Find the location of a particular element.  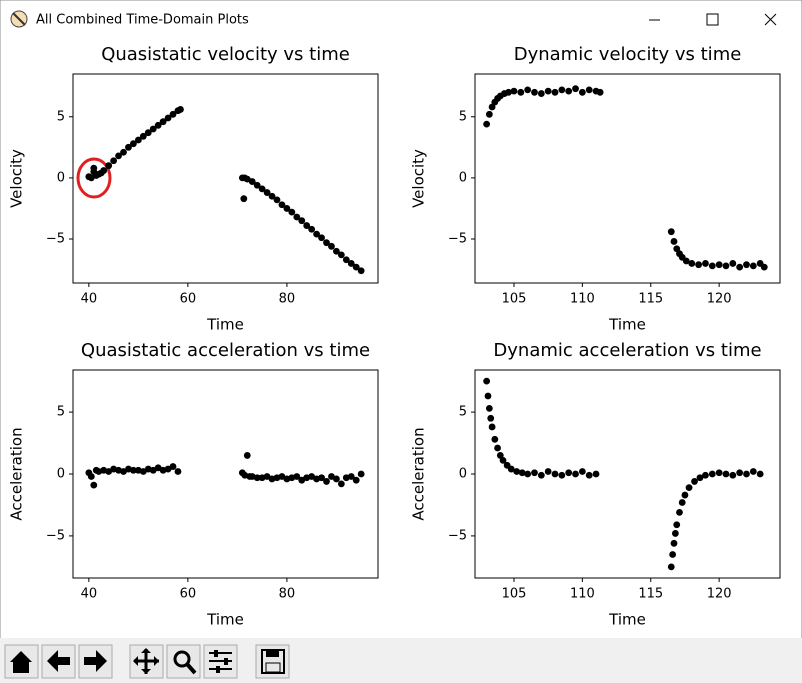

window-title: All Combined Time-Domain Plots is located at coordinates (142, 20).